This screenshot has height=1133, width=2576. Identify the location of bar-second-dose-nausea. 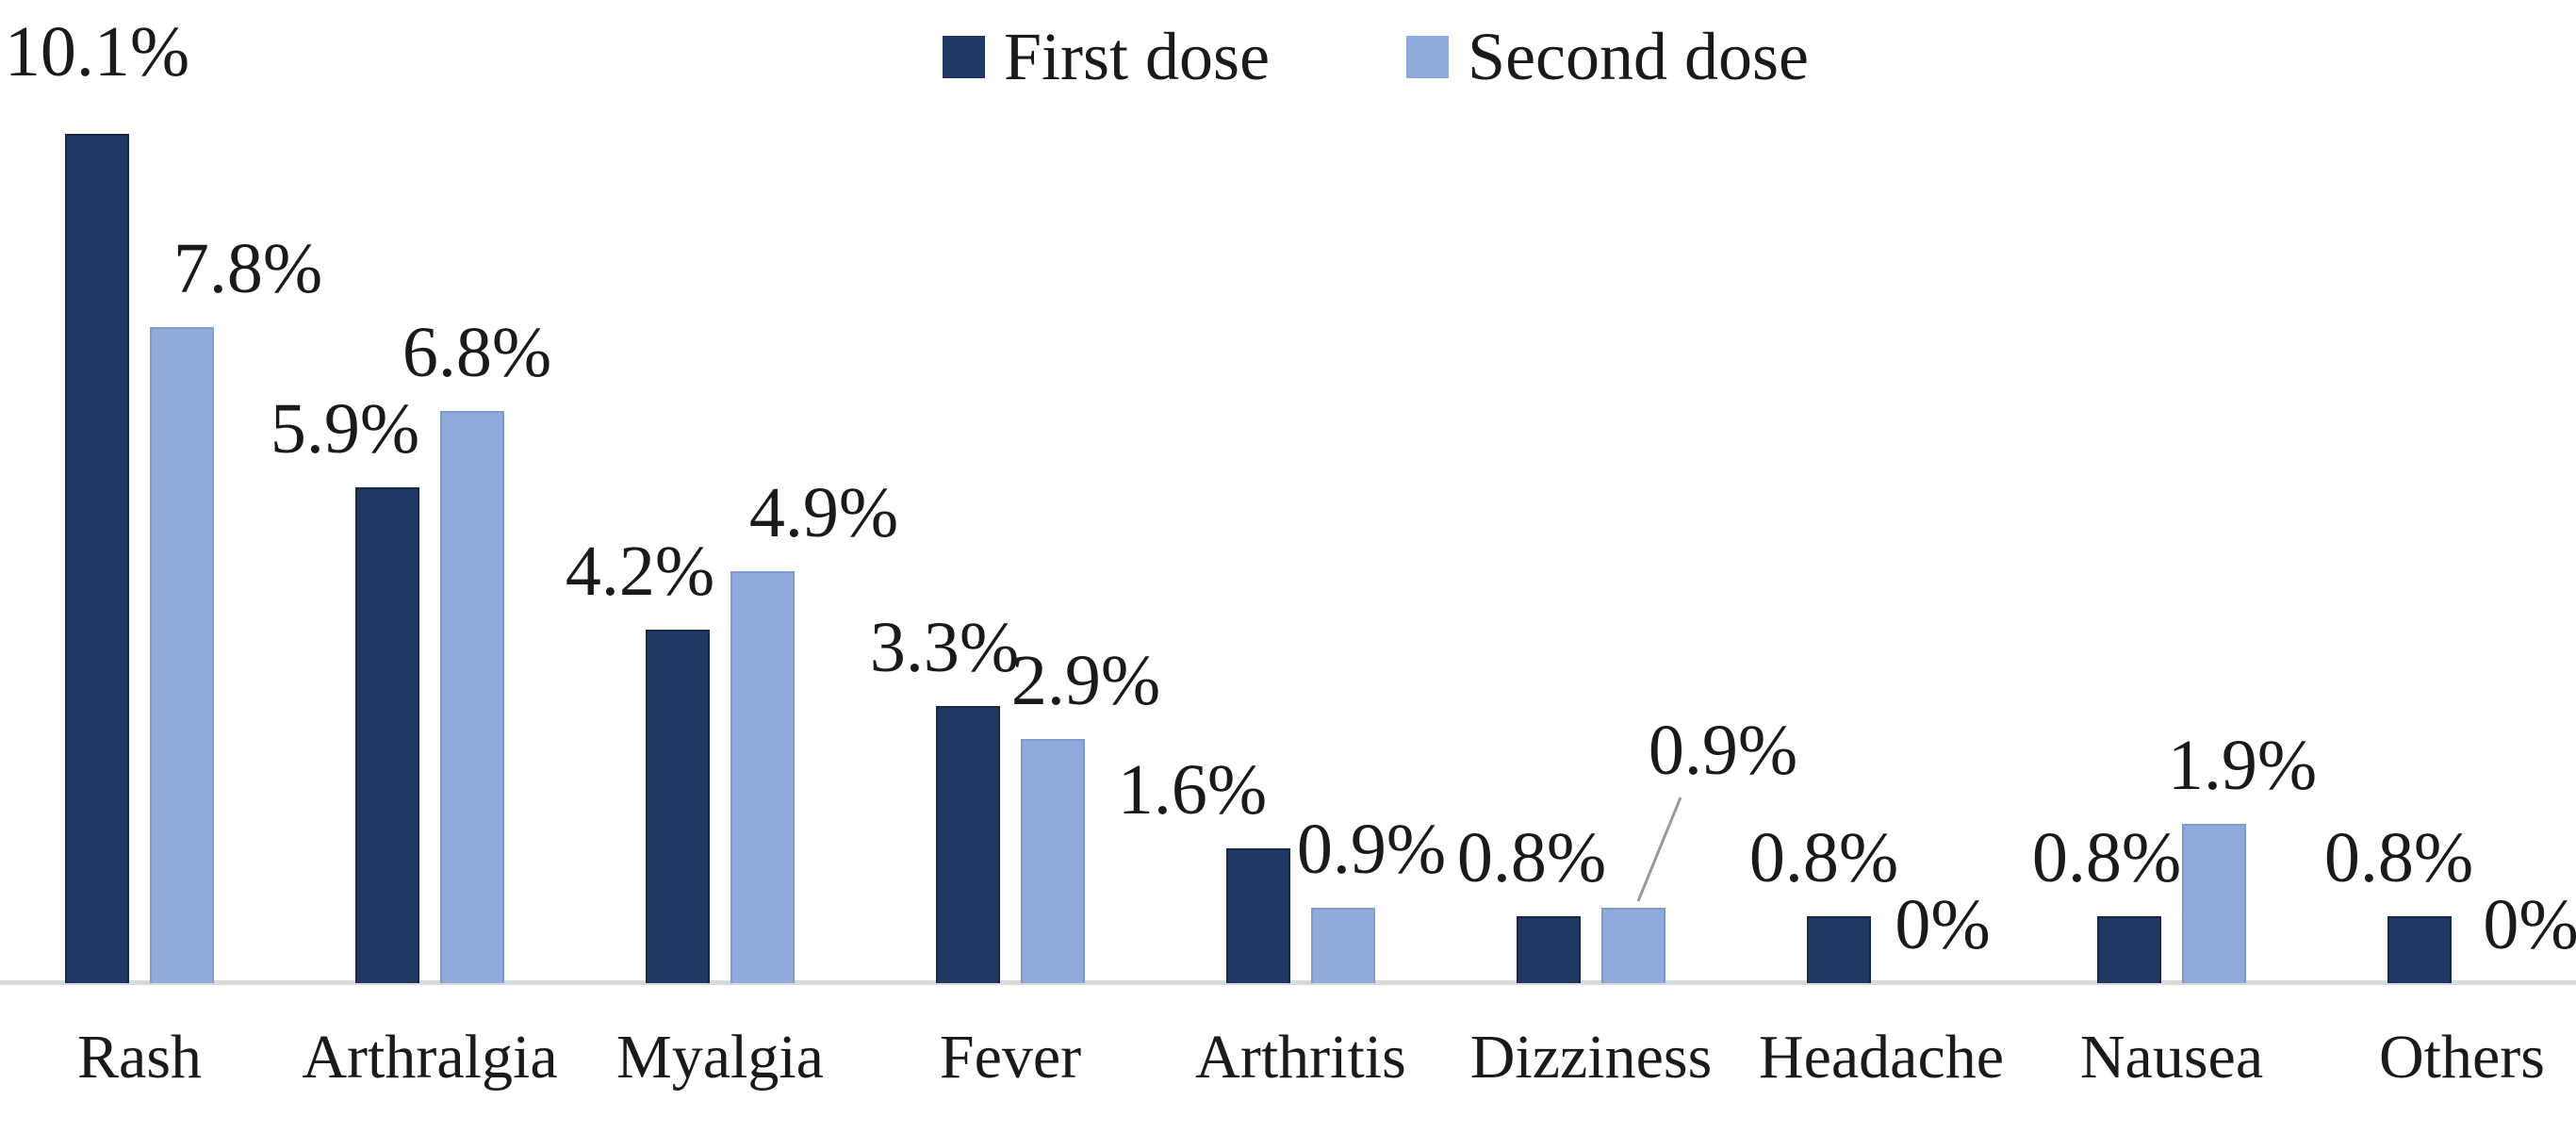
(2214, 903).